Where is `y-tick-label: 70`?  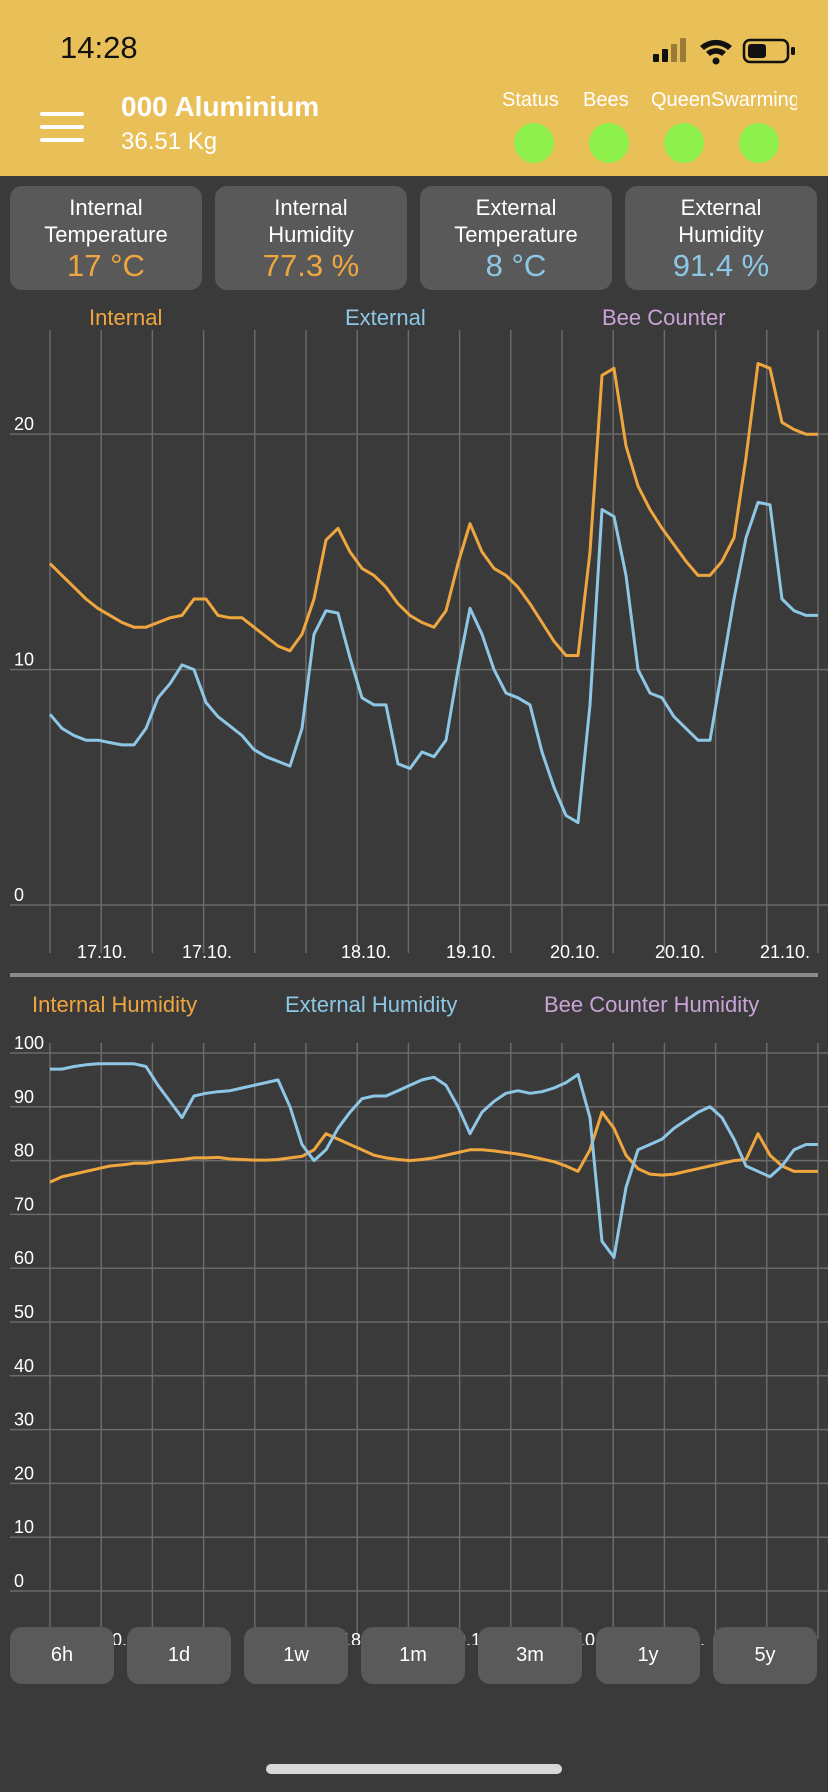 y-tick-label: 70 is located at coordinates (24, 1204).